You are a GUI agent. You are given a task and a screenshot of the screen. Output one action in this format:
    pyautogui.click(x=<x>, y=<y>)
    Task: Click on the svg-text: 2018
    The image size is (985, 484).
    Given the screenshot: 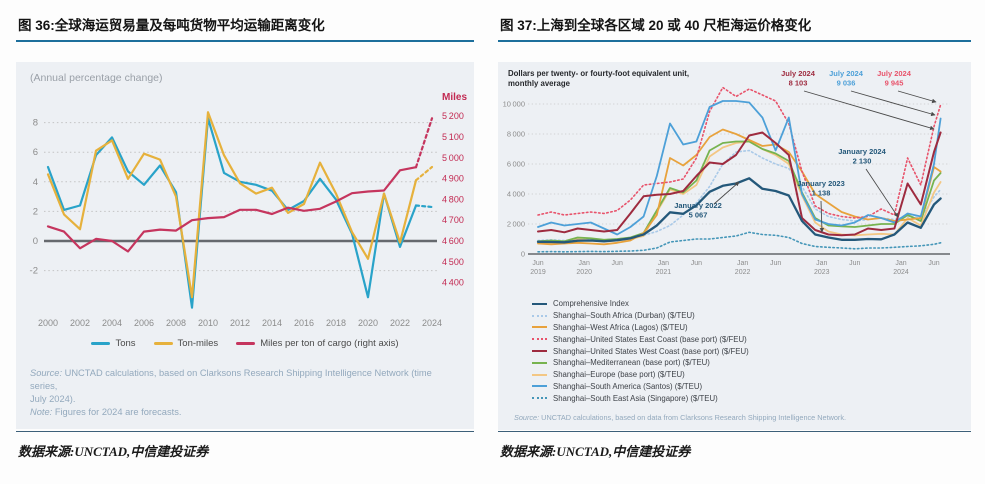 What is the action you would take?
    pyautogui.click(x=336, y=323)
    